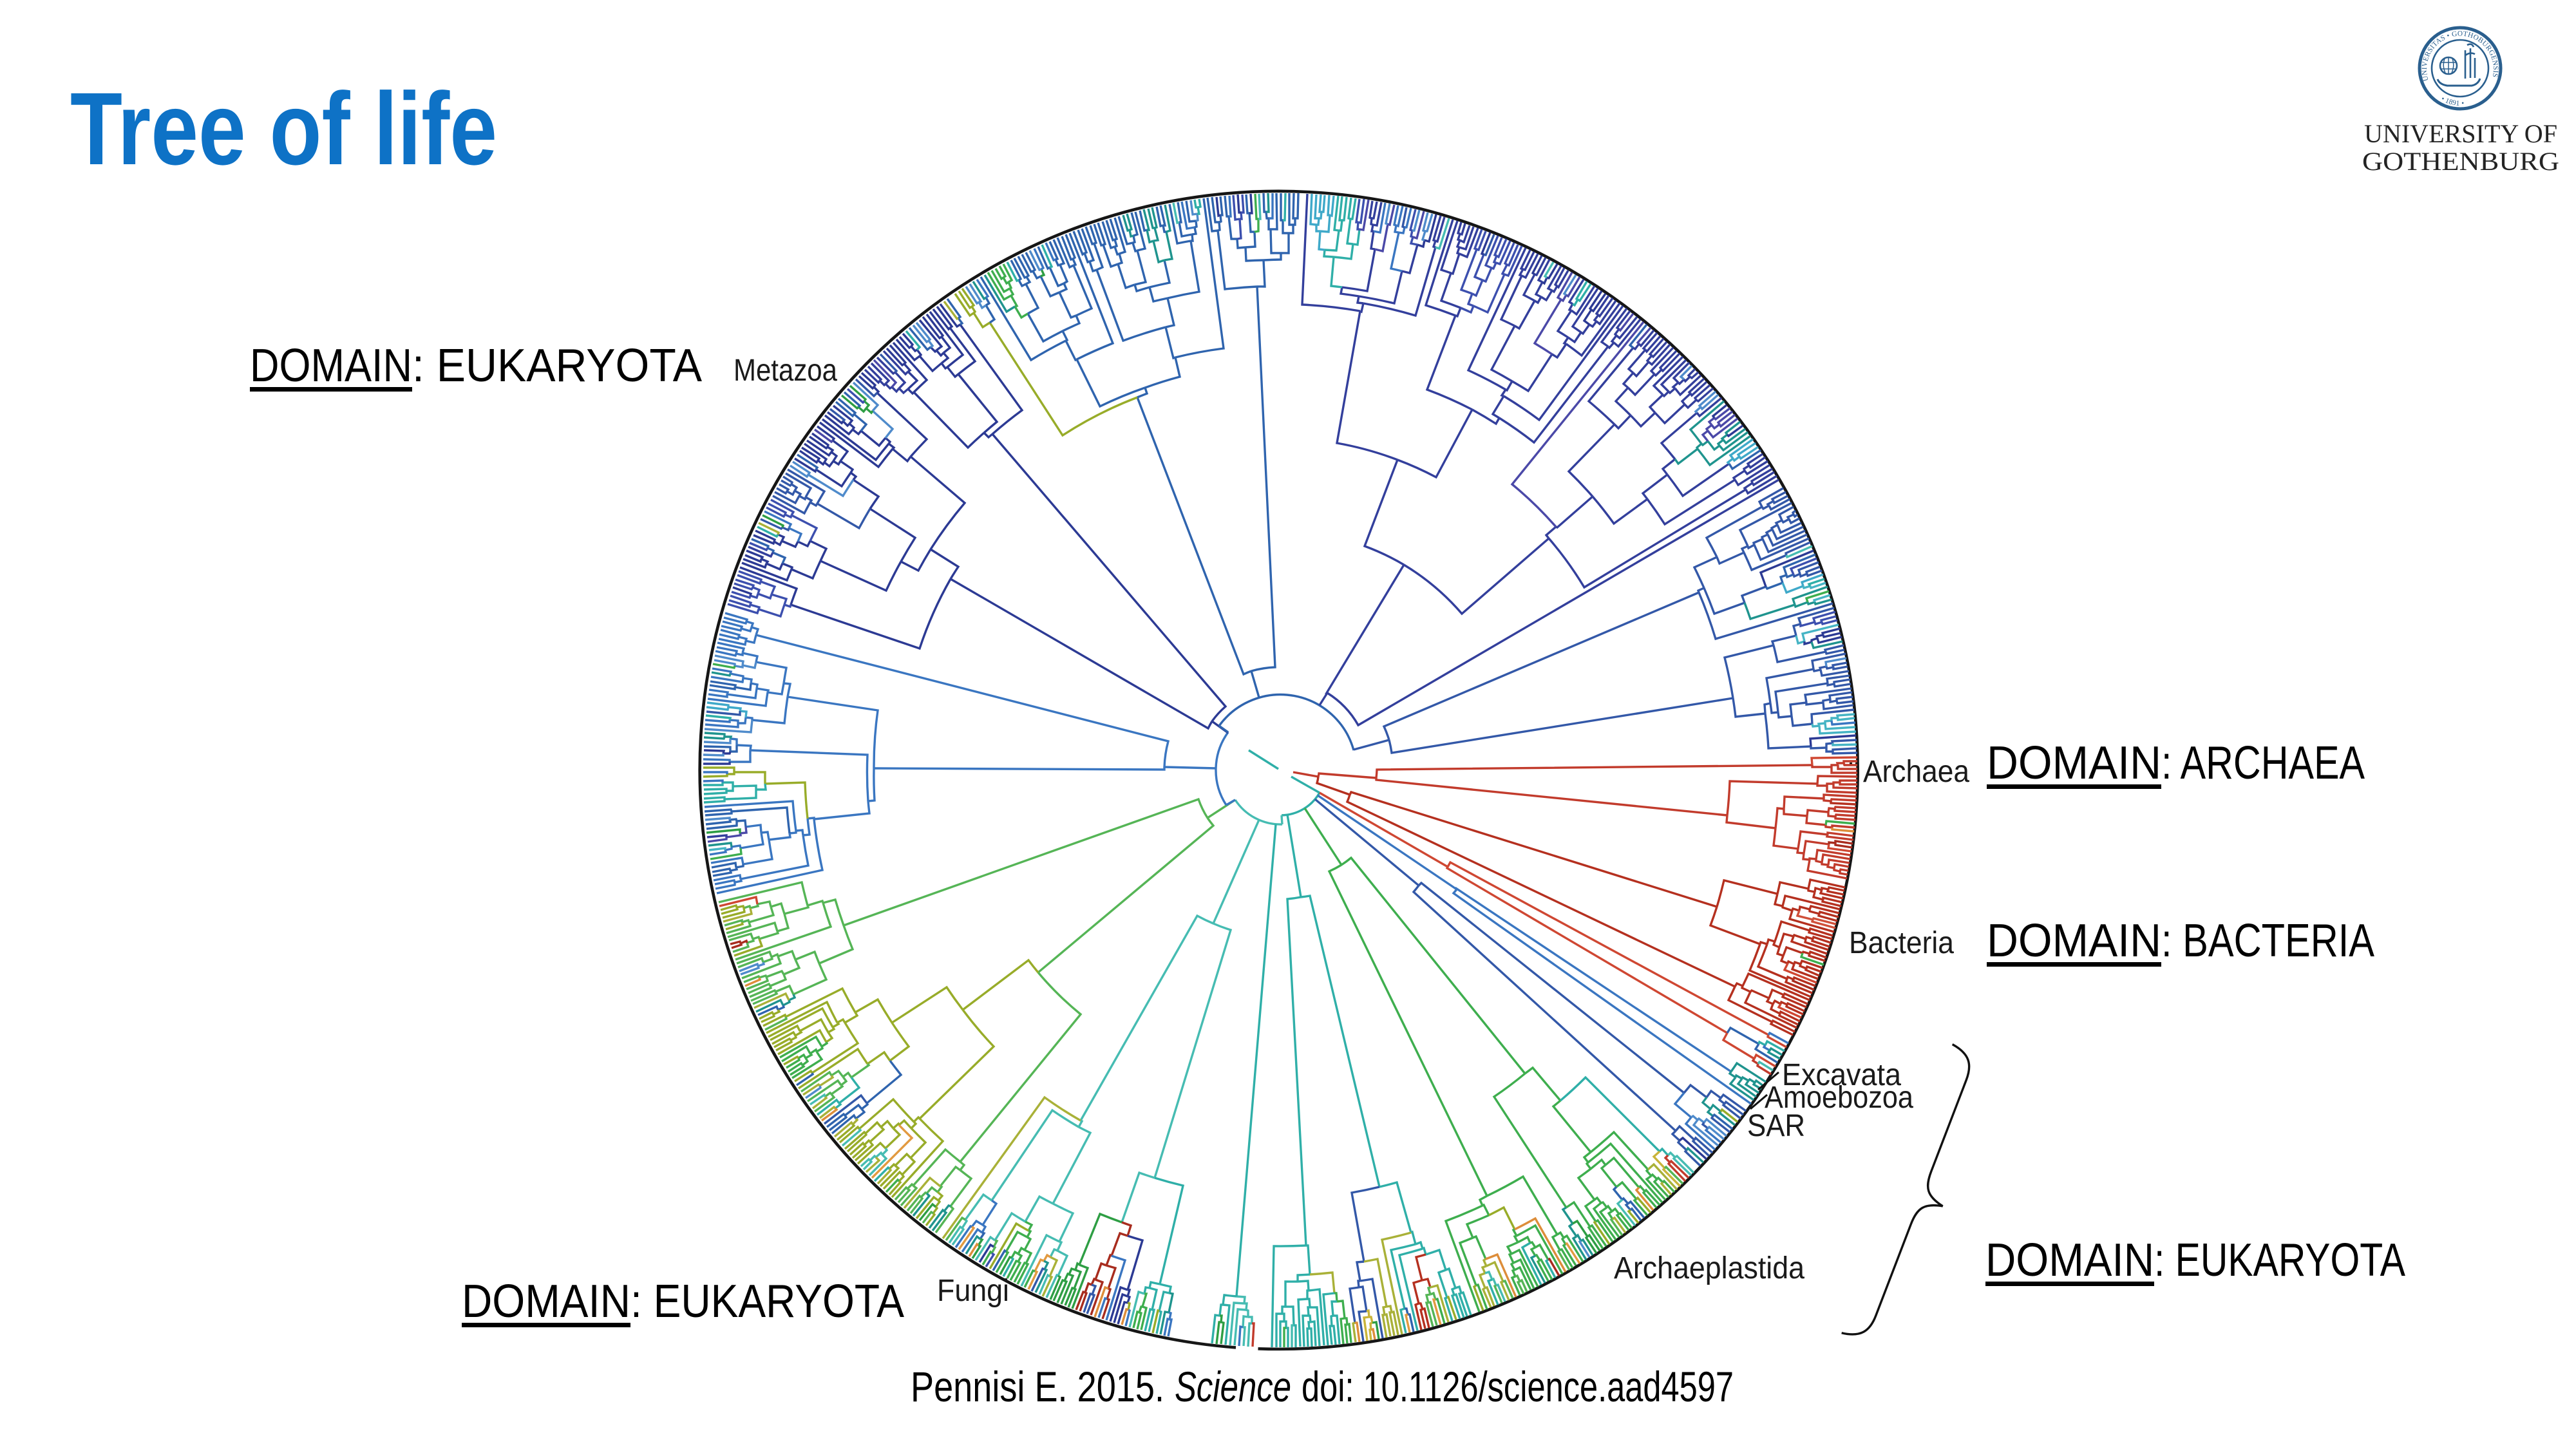 The image size is (2576, 1449). I want to click on svg-text: Fungi, so click(973, 1291).